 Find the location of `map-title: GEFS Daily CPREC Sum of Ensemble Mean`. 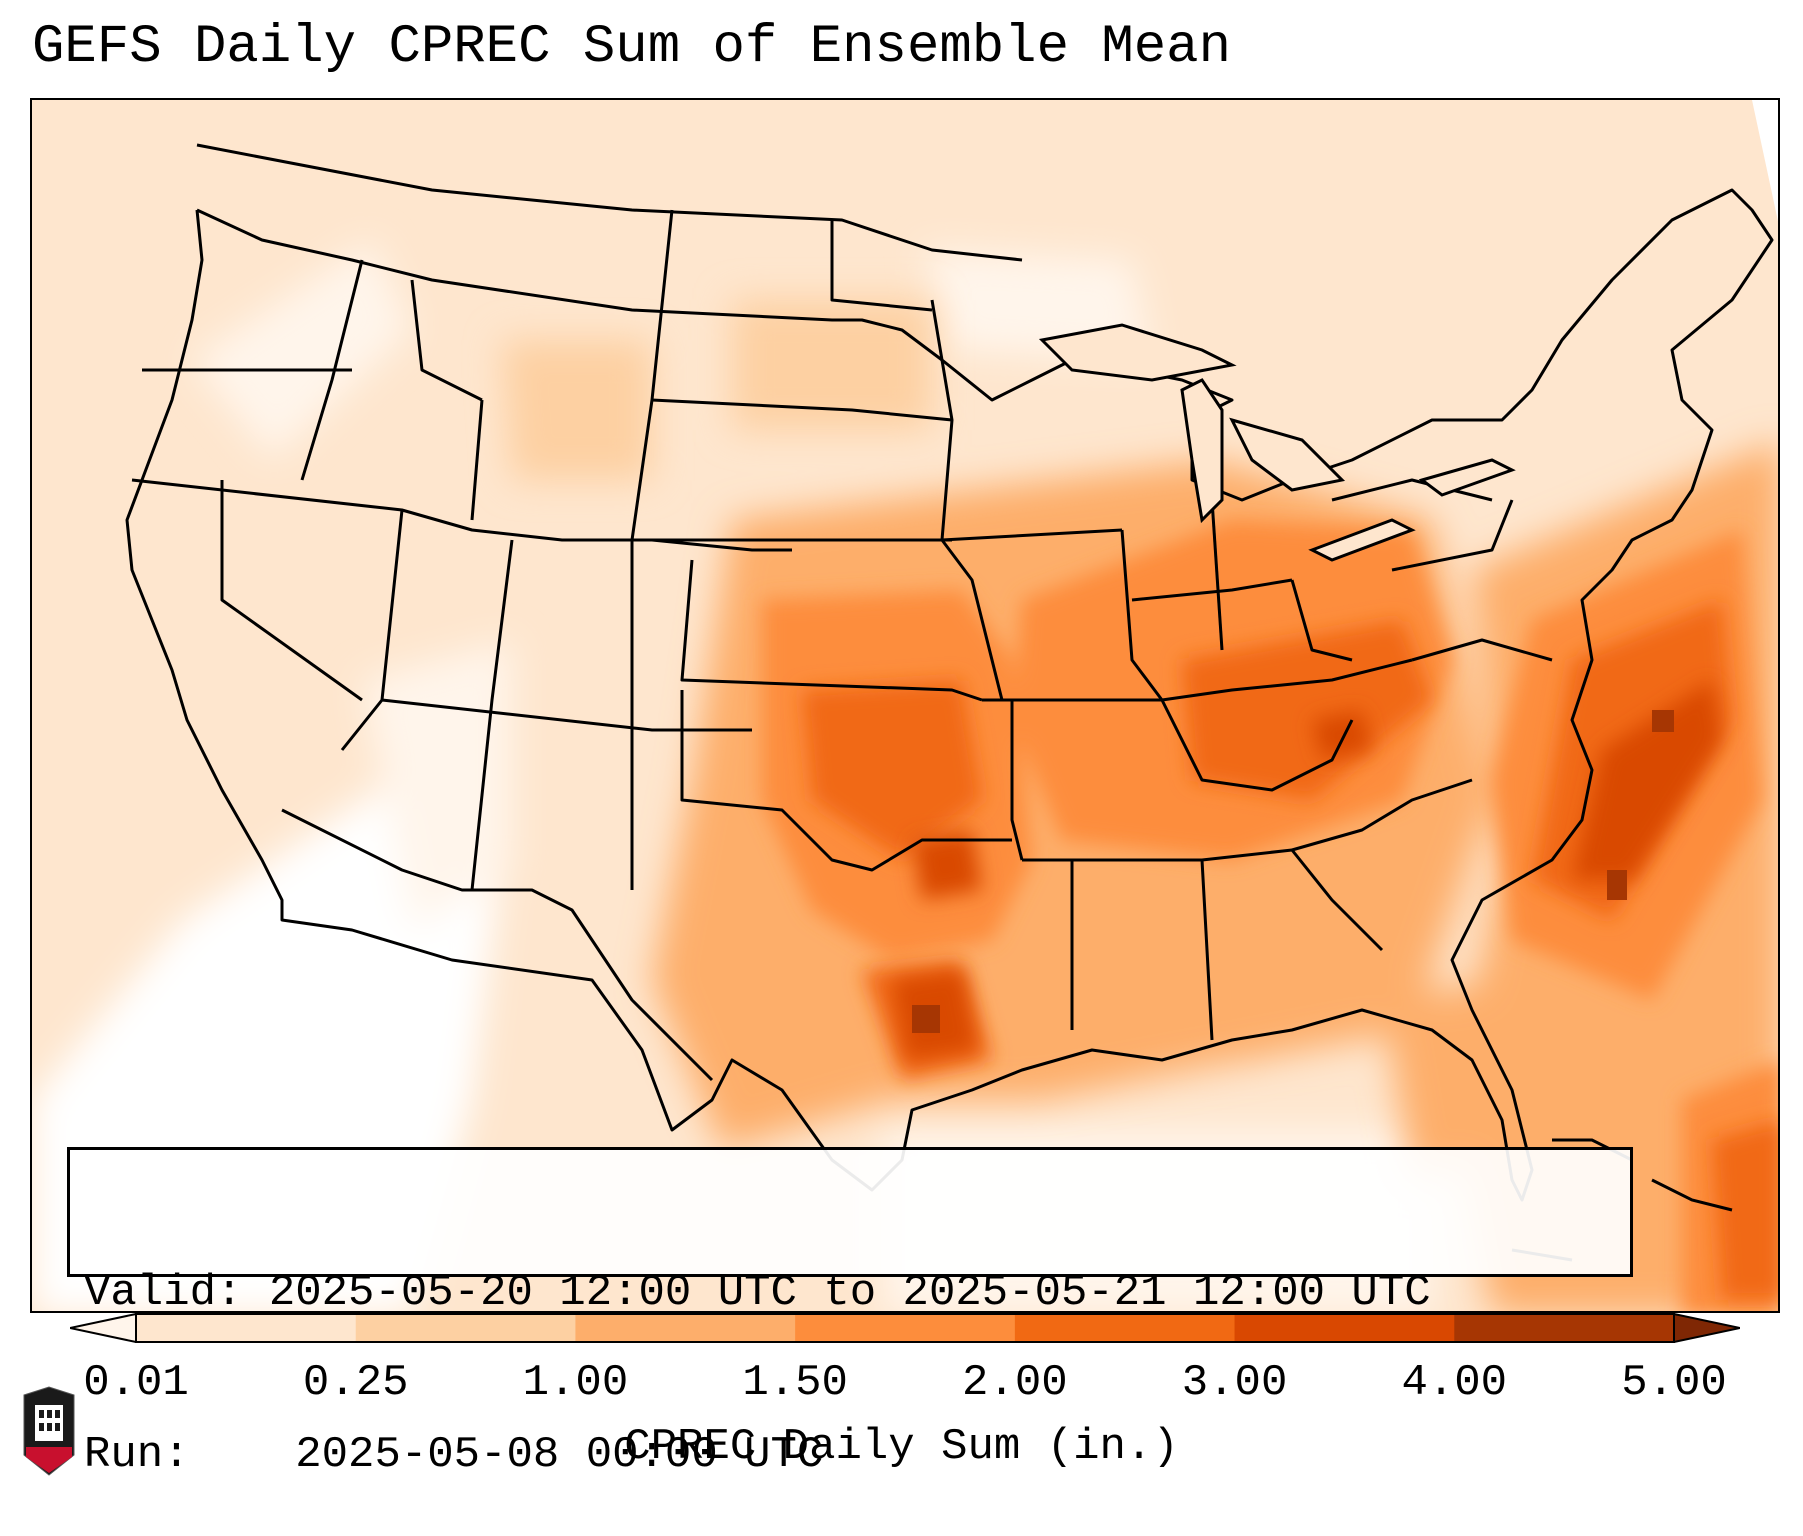

map-title: GEFS Daily CPREC Sum of Ensemble Mean is located at coordinates (631, 47).